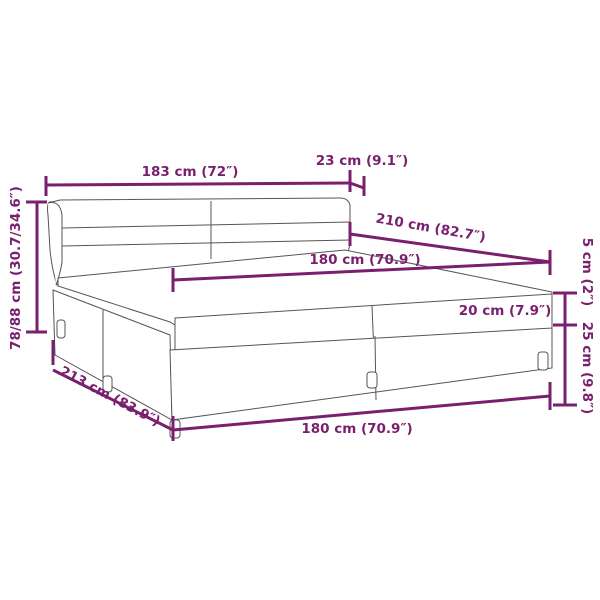 The image size is (600, 600). What do you see at coordinates (587, 368) in the screenshot?
I see `label-base-height: 25 cm (9.8″)` at bounding box center [587, 368].